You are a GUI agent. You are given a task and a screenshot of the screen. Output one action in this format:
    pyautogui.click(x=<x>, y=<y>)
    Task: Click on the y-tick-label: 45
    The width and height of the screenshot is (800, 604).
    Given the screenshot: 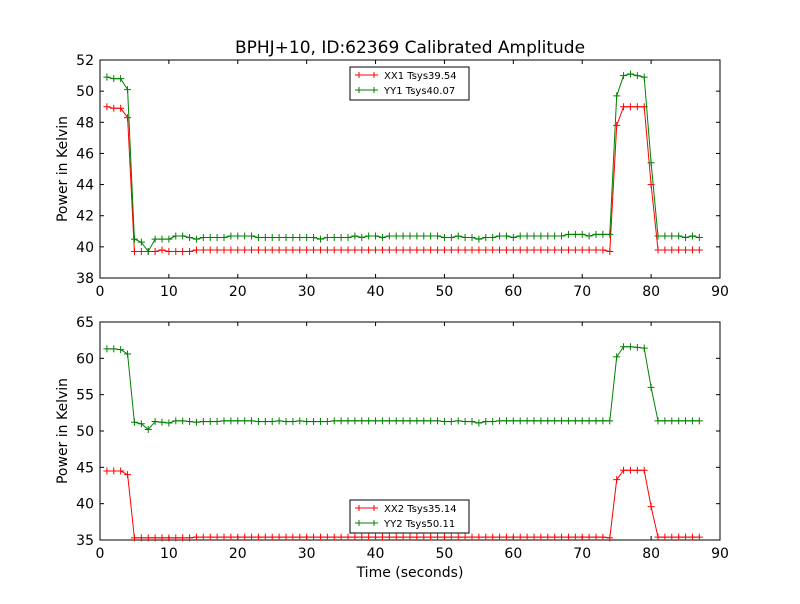 What is the action you would take?
    pyautogui.click(x=85, y=468)
    